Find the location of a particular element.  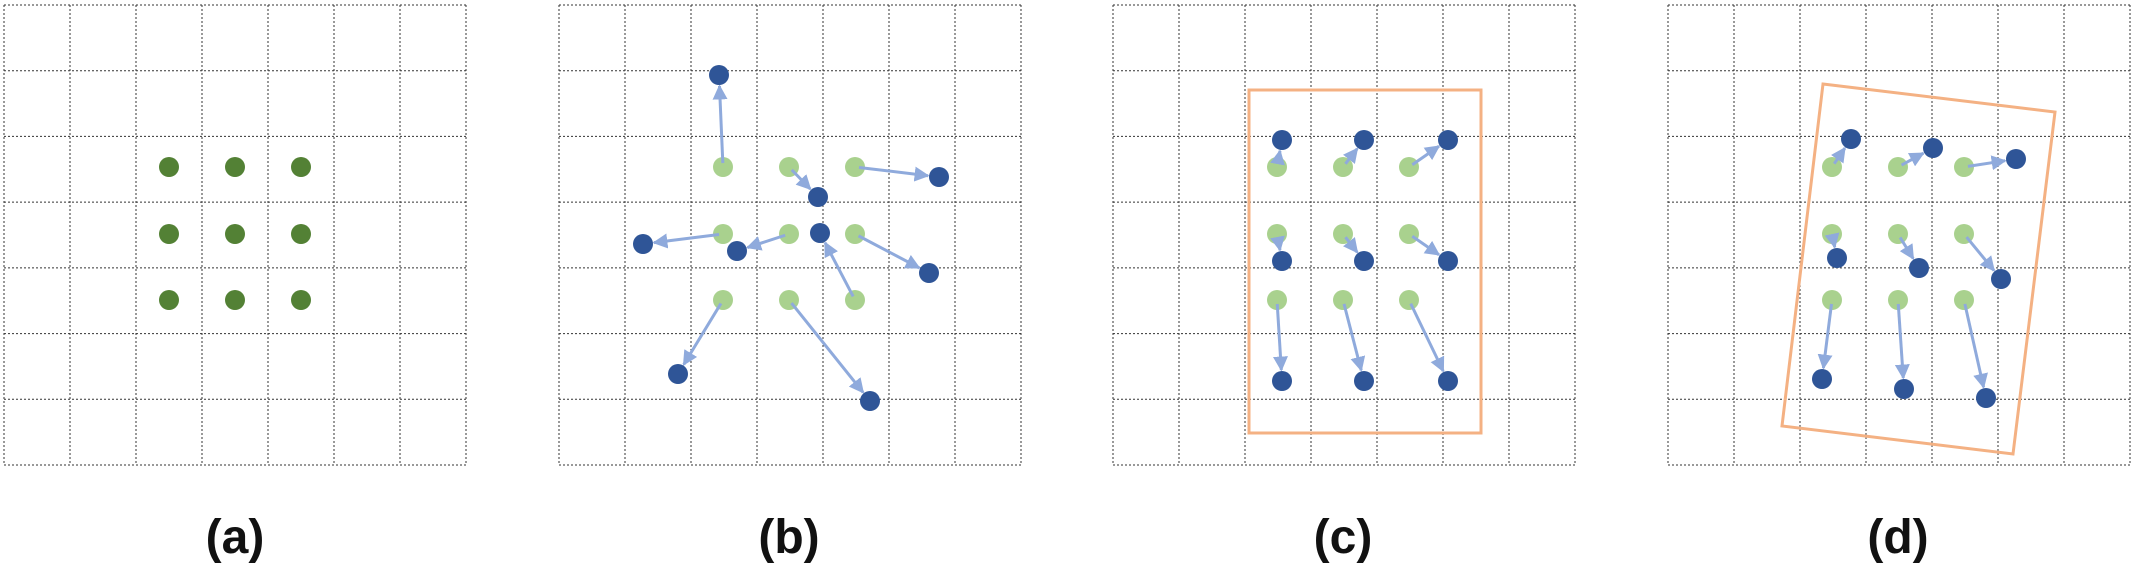

panel-label-c: (c) is located at coordinates (1343, 537).